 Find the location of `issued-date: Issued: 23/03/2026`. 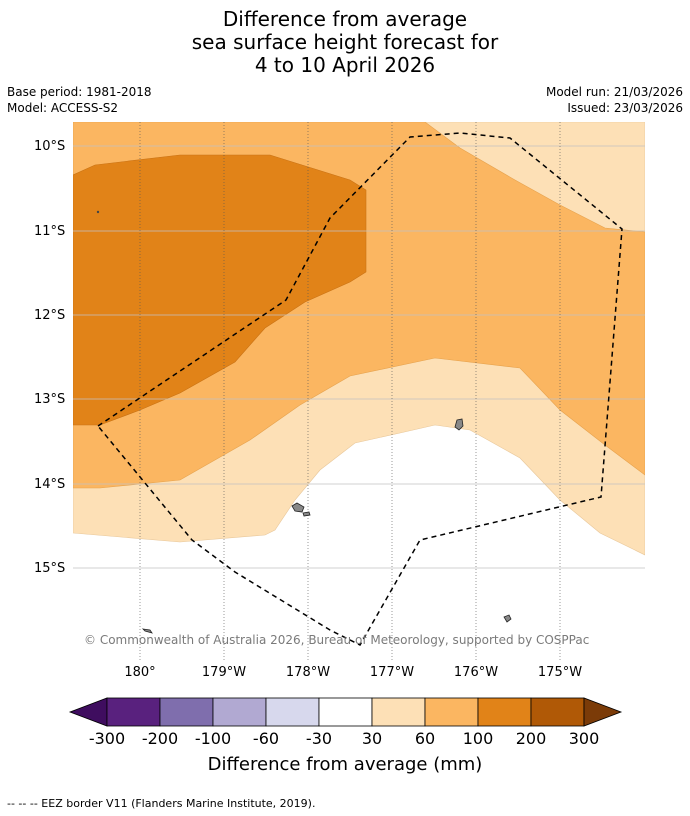

issued-date: Issued: 23/03/2026 is located at coordinates (625, 108).